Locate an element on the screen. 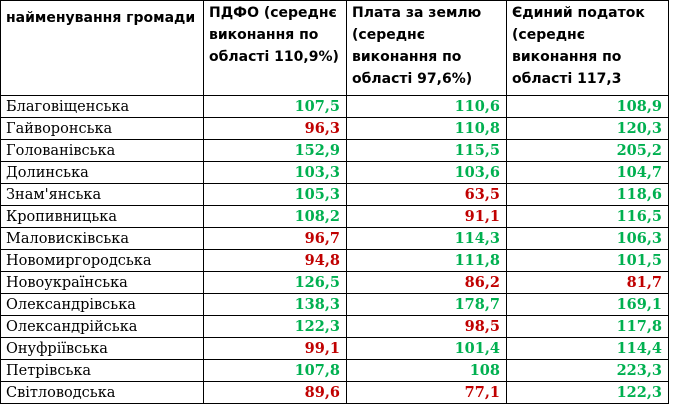 The image size is (674, 406). community-name-cell: Голованівська is located at coordinates (102, 150).